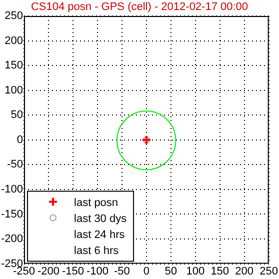  I want to click on x-tick-label: 150, so click(220, 271).